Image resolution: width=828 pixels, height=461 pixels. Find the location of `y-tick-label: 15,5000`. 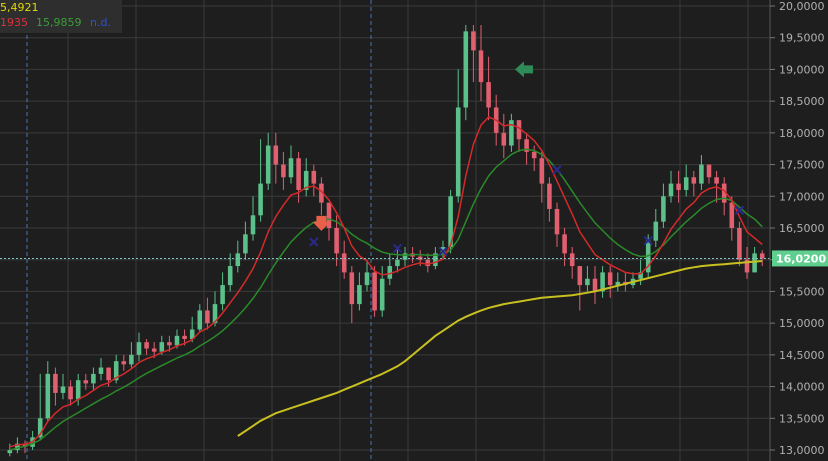

y-tick-label: 15,5000 is located at coordinates (802, 291).